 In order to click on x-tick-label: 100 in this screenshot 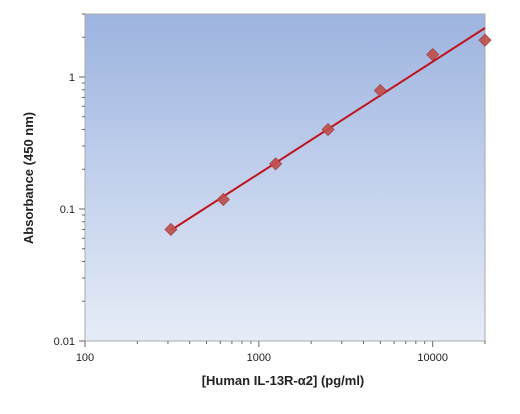, I will do `click(85, 358)`.